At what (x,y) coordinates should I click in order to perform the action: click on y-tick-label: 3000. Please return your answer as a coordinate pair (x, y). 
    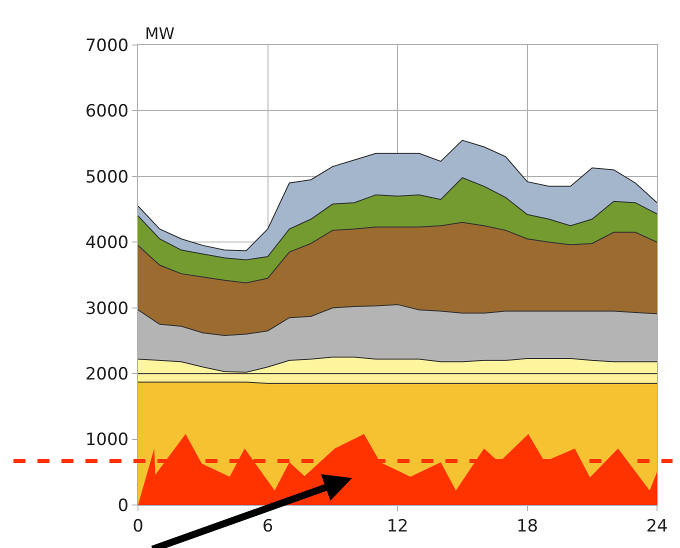
    Looking at the image, I should click on (107, 308).